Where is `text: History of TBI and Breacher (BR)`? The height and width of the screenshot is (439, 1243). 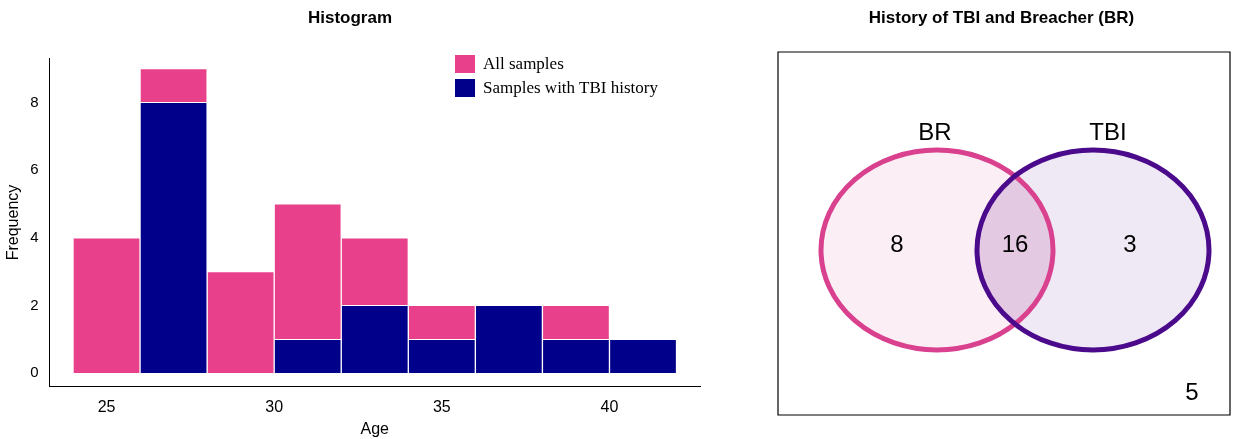
text: History of TBI and Breacher (BR) is located at coordinates (1001, 17).